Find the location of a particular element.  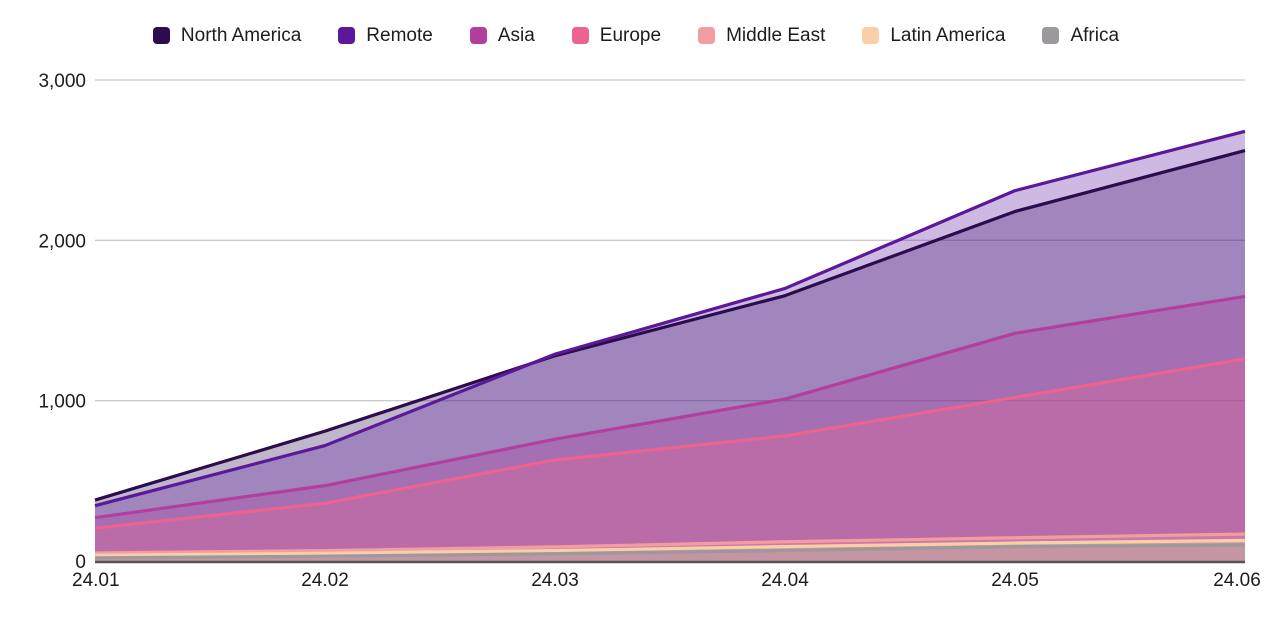

legend-label: Europe is located at coordinates (630, 35).